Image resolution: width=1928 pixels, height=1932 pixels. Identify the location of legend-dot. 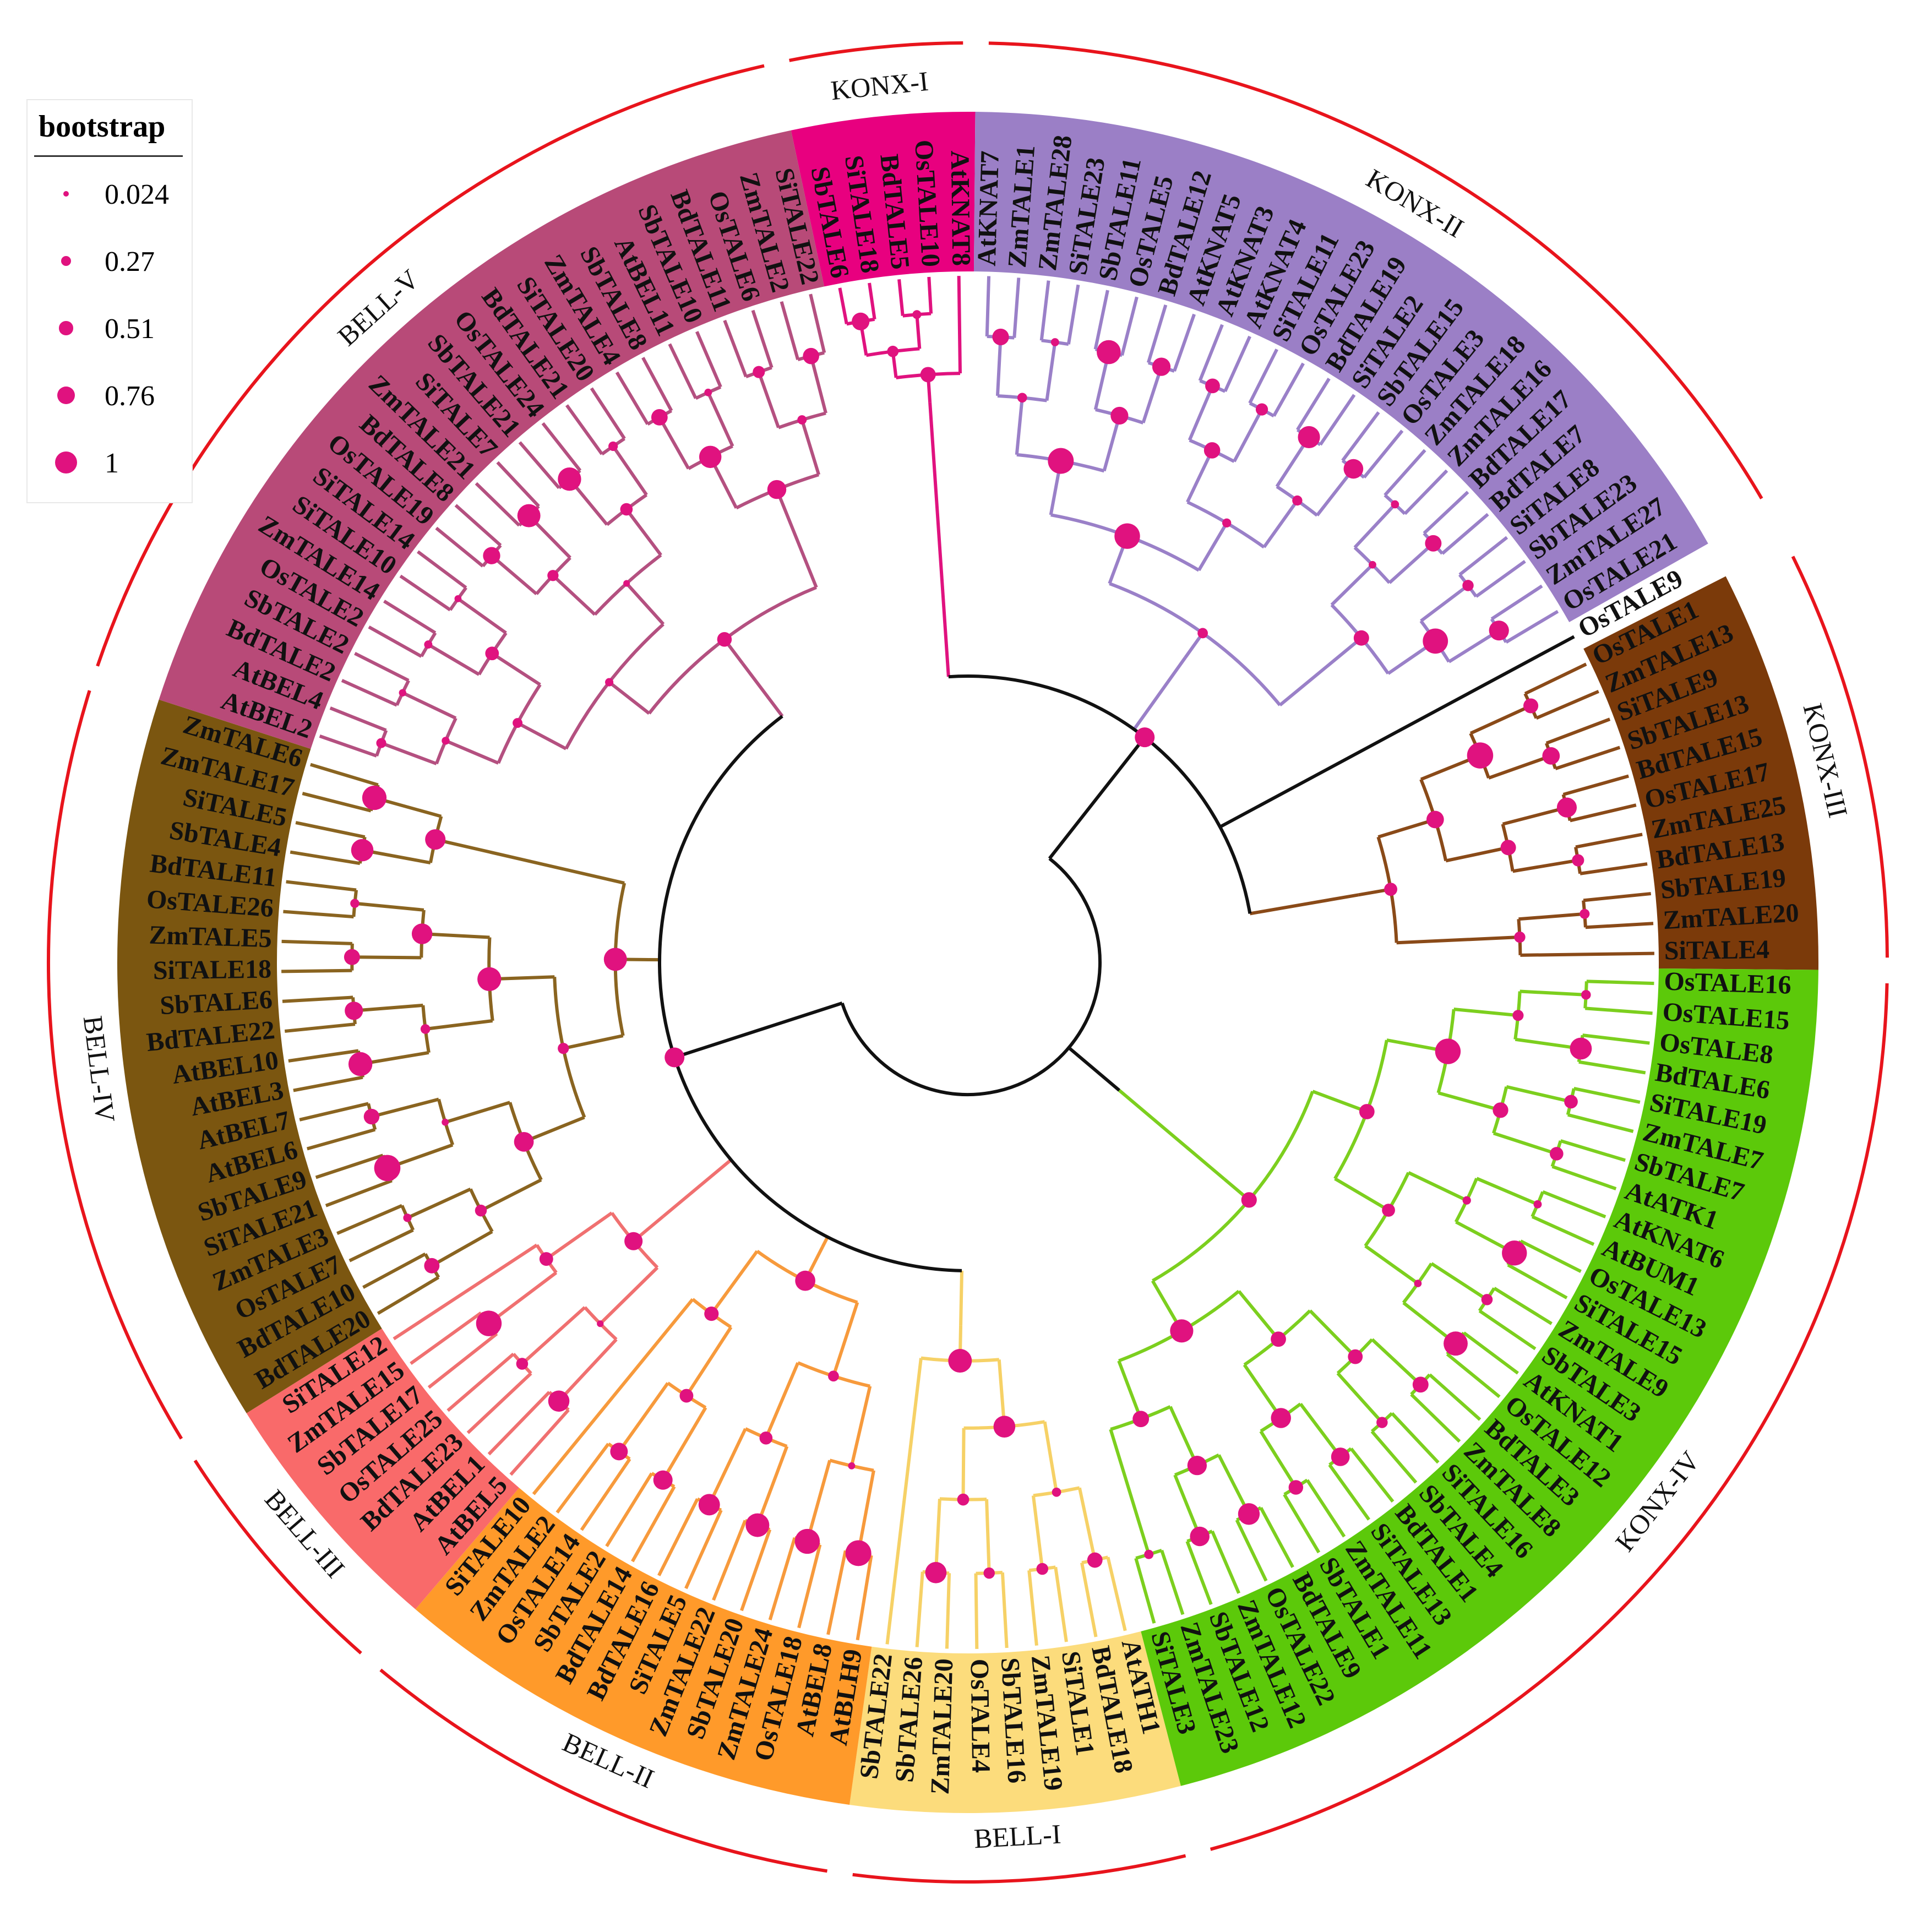
(66, 395).